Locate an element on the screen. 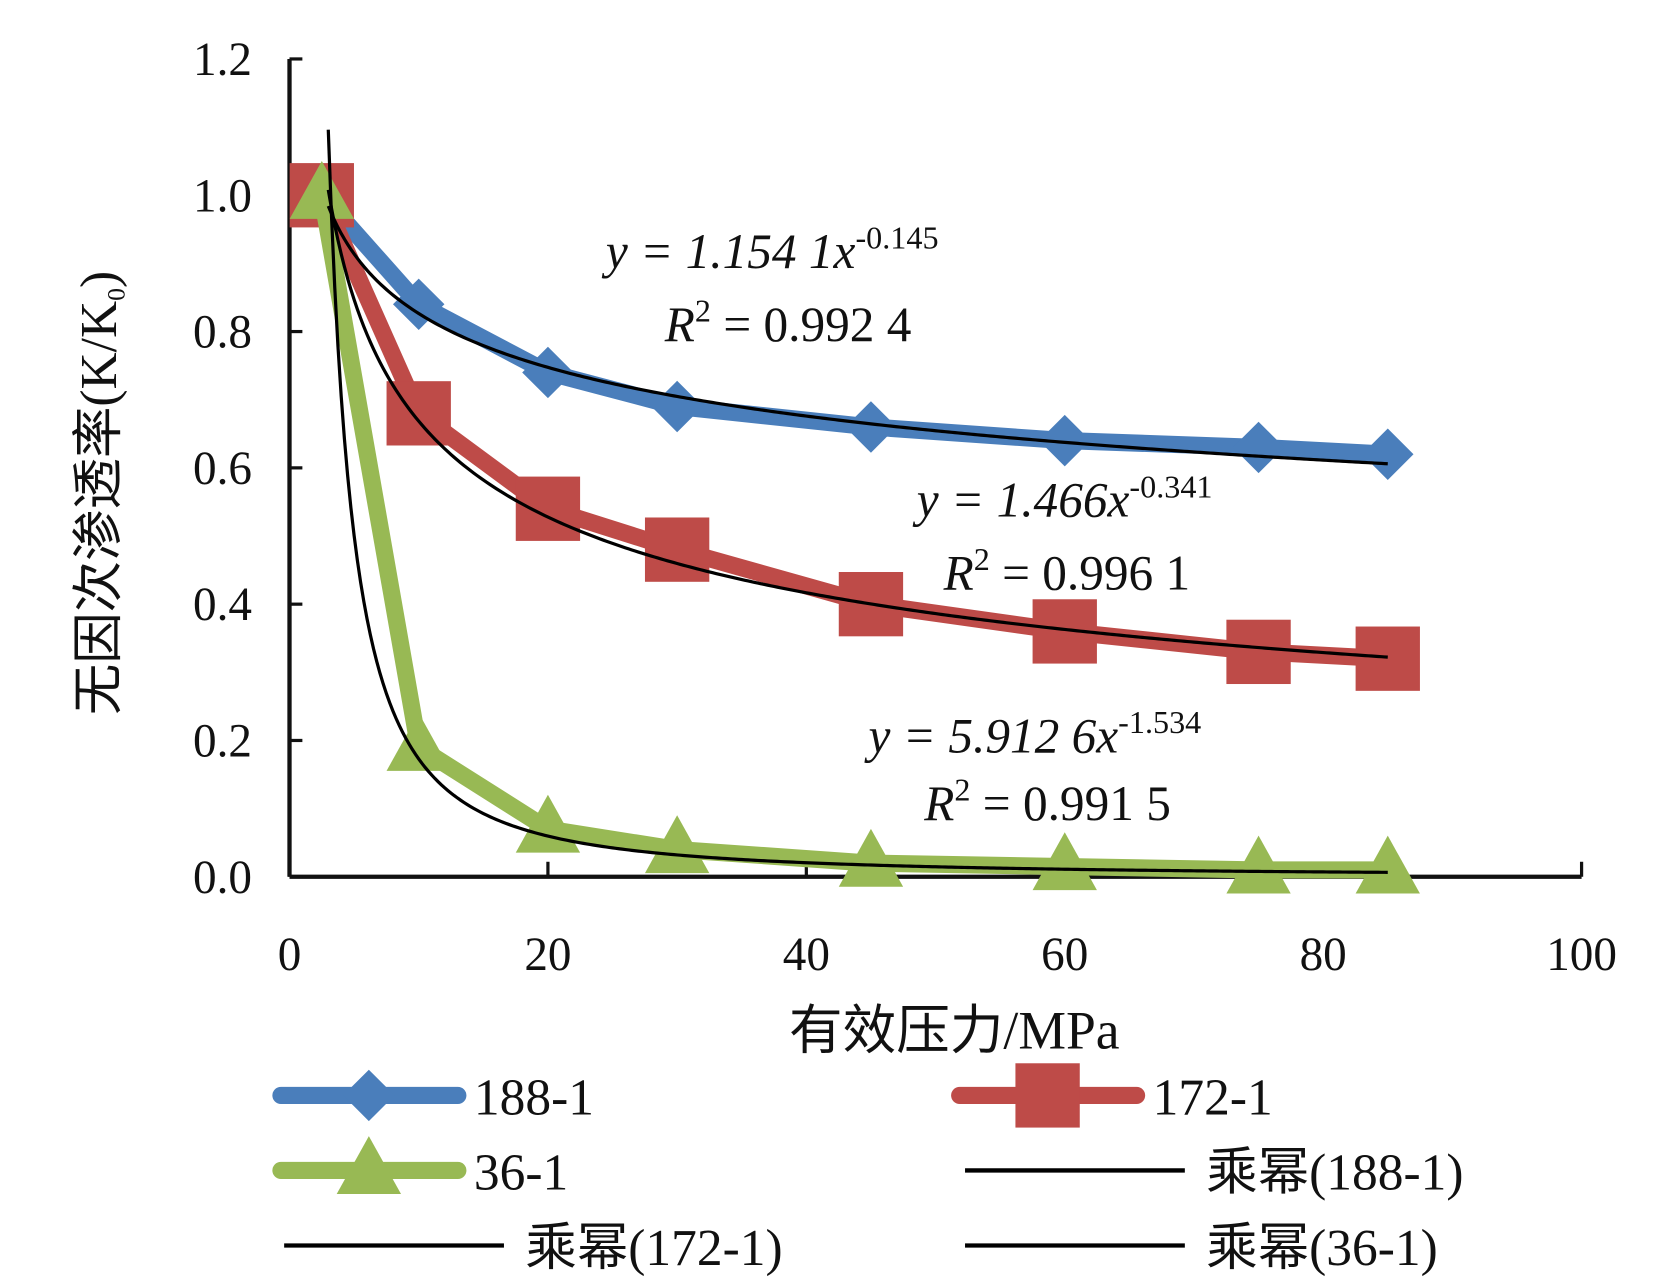 The width and height of the screenshot is (1662, 1283). y-axis-title-end: ) is located at coordinates (99, 279).